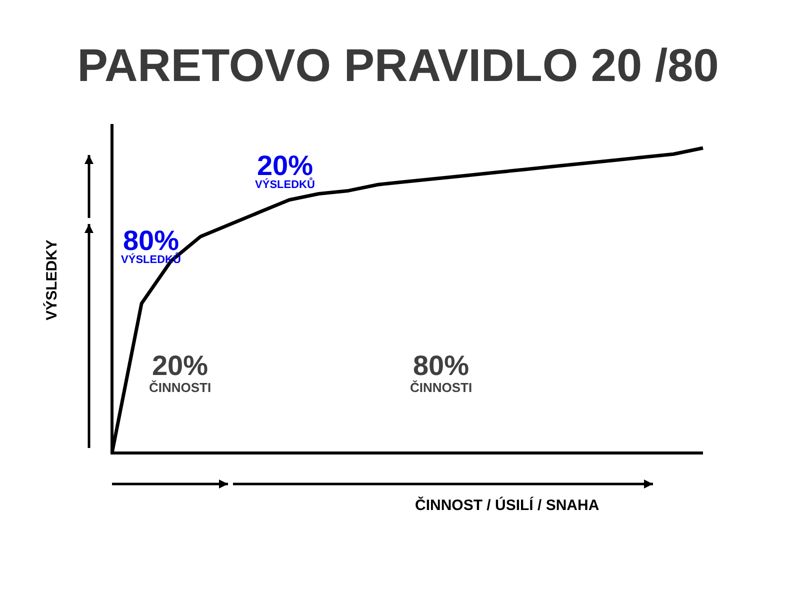 This screenshot has width=796, height=595. Describe the element at coordinates (180, 372) in the screenshot. I see `annotation: 20% ČINNOSTI` at that location.